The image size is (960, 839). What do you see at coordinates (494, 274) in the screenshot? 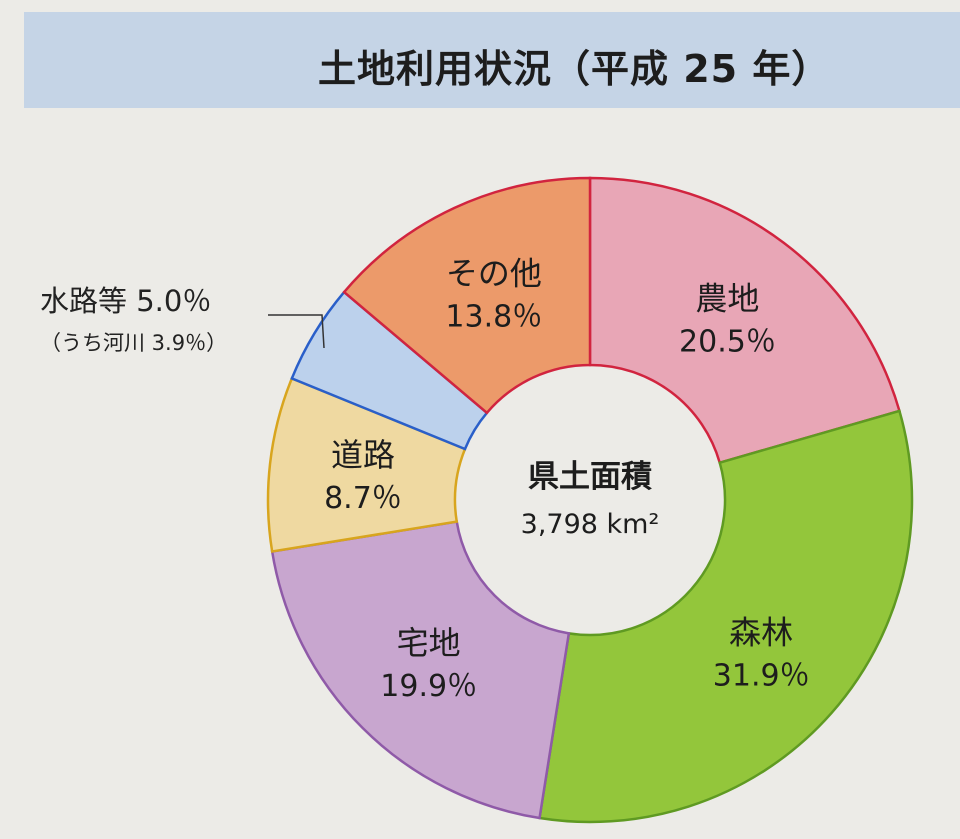
I see `slice-label-name-other: その他` at bounding box center [494, 274].